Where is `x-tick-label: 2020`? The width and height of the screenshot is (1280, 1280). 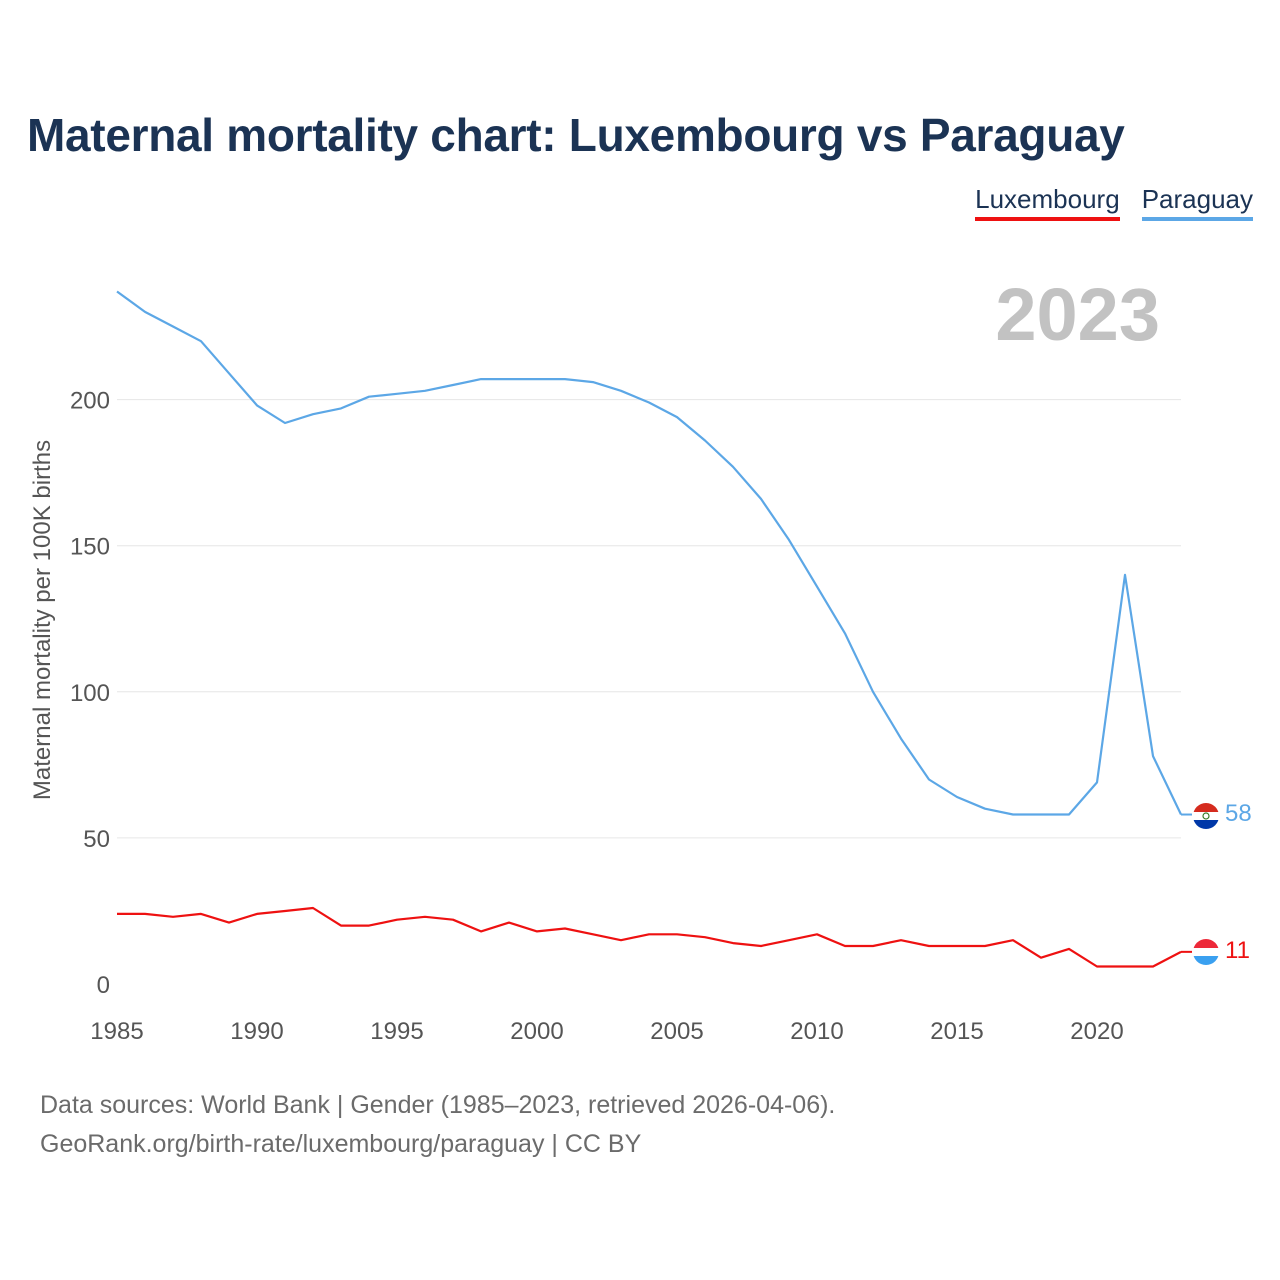 x-tick-label: 2020 is located at coordinates (1096, 1031).